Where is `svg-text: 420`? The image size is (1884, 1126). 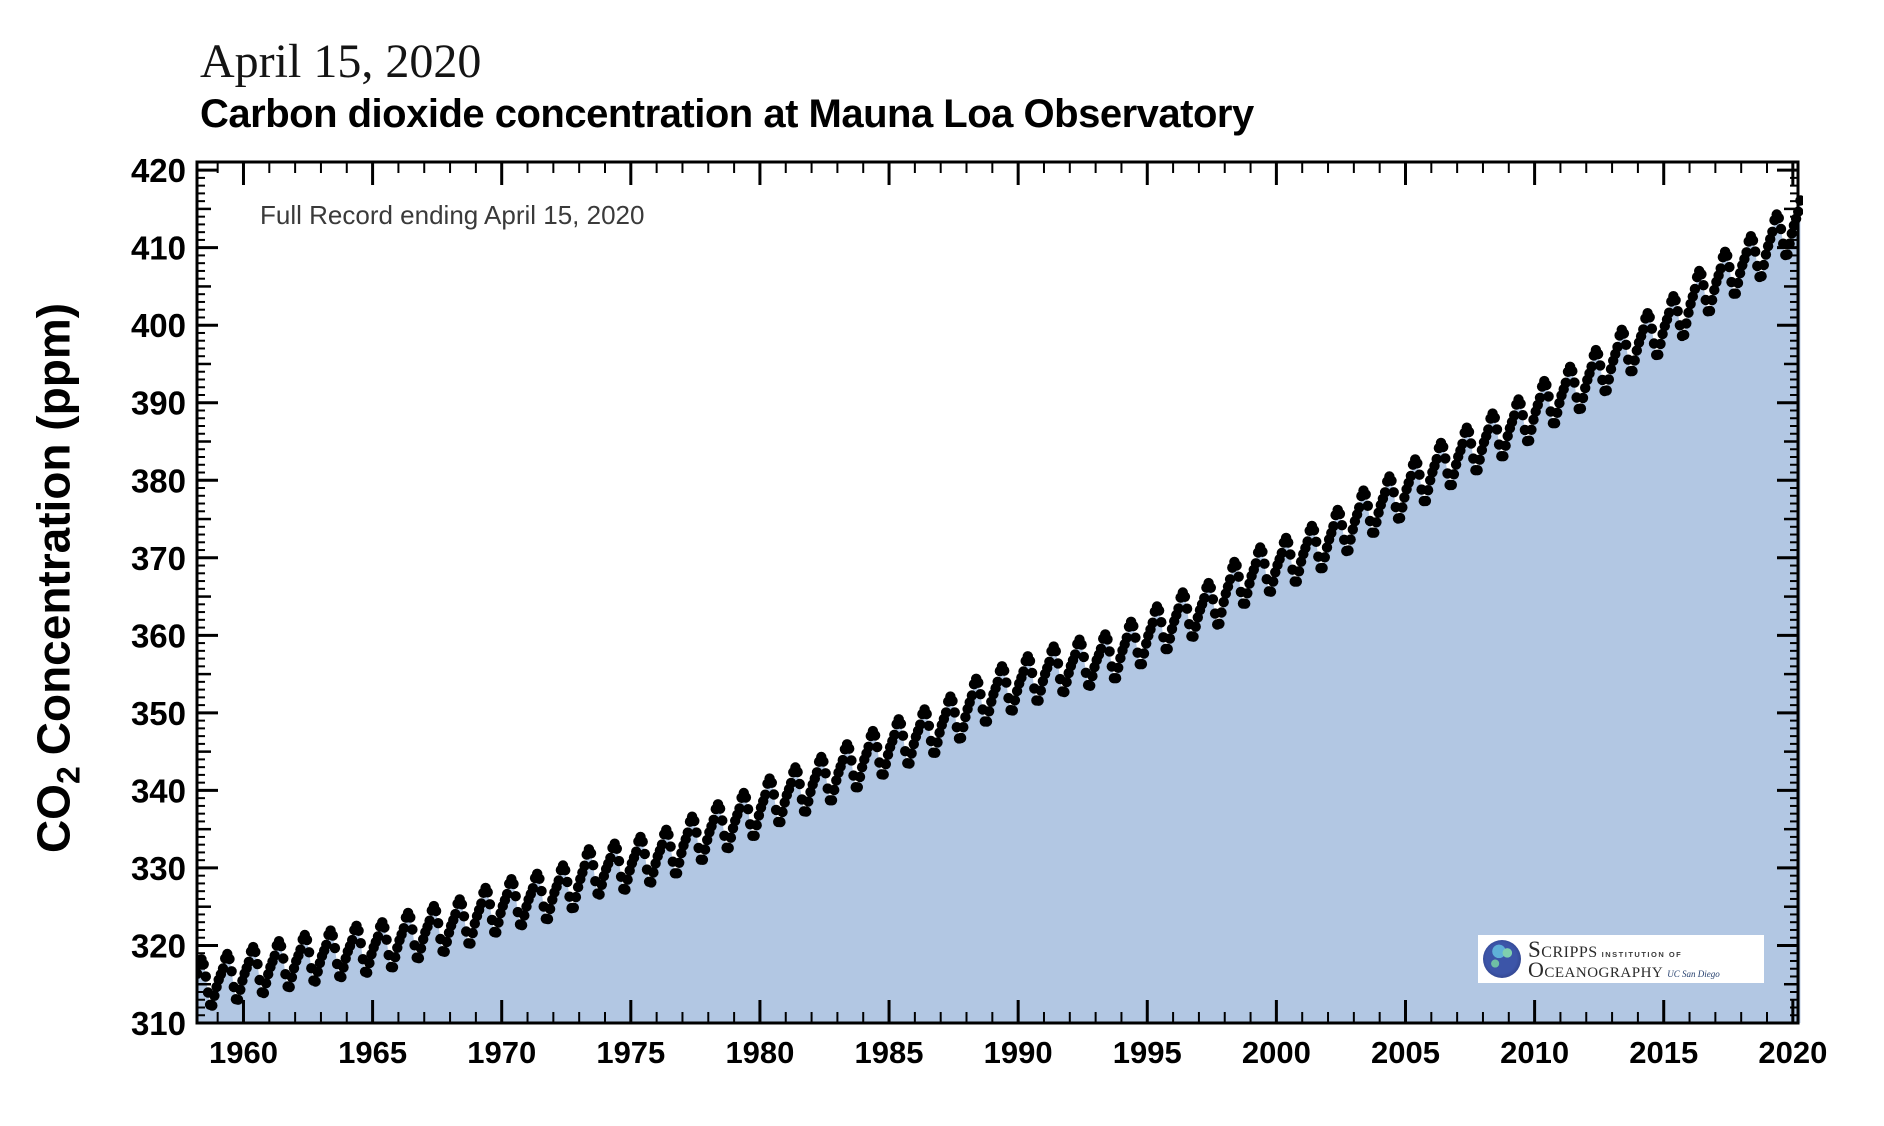 svg-text: 420 is located at coordinates (158, 170).